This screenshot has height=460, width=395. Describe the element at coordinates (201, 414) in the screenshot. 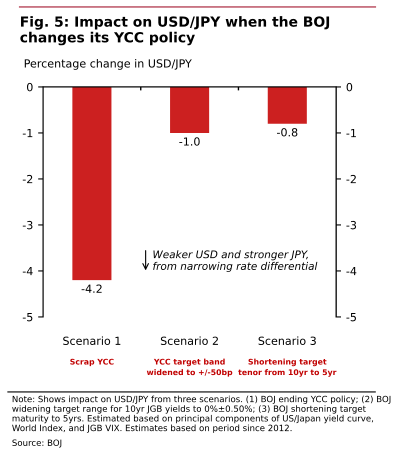

I see `text: Note: Shows impact on USD/JPY from three scenarios. (1) BOJ ending YCC policy; (2) BOJ widening target range for 10yr JGB yields to 0%±0.50%; (3) BOJ shortening target maturity to 5yrs. Estimated based on principal components of US/Japan yield curve, World Index, and JGB VIX. Estimates based on period since 2012.` at that location.